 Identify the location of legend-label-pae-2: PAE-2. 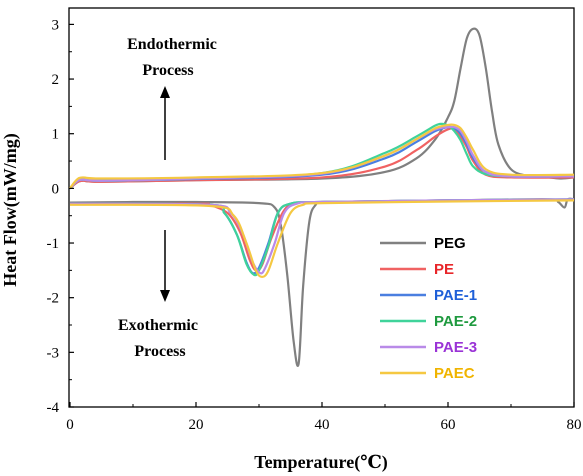
(455, 321).